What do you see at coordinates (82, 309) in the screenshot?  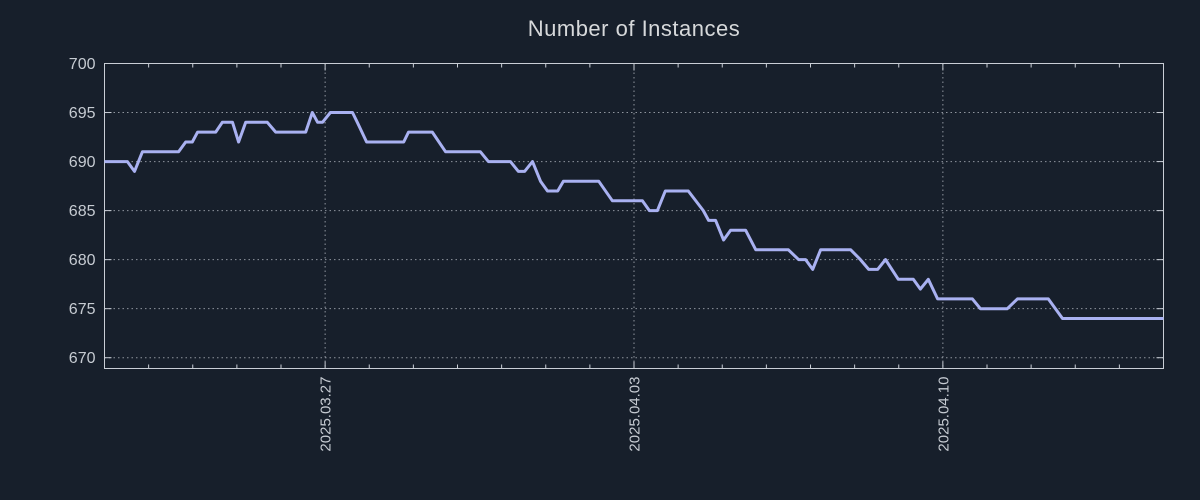 I see `y-tick-label: 675` at bounding box center [82, 309].